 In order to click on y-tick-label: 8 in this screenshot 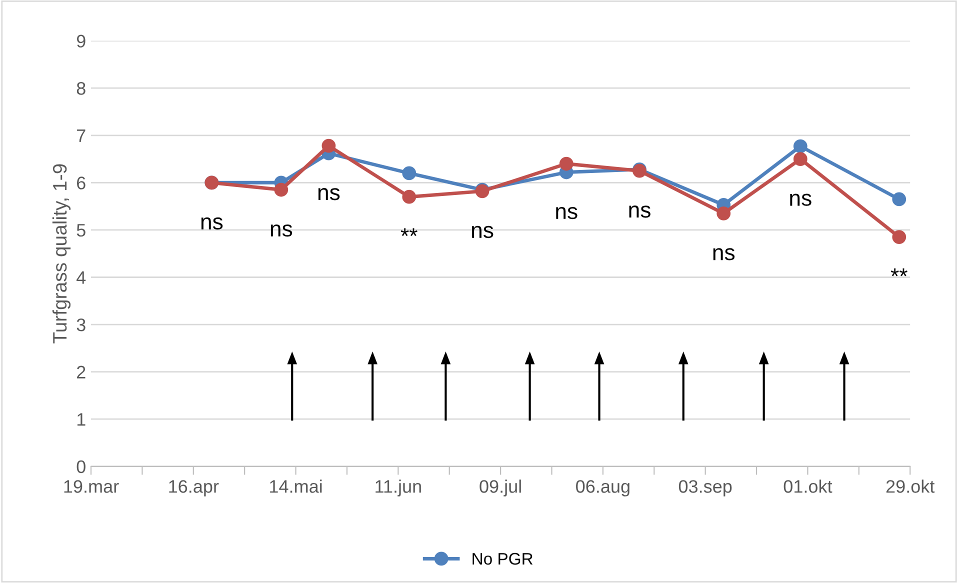, I will do `click(81, 88)`.